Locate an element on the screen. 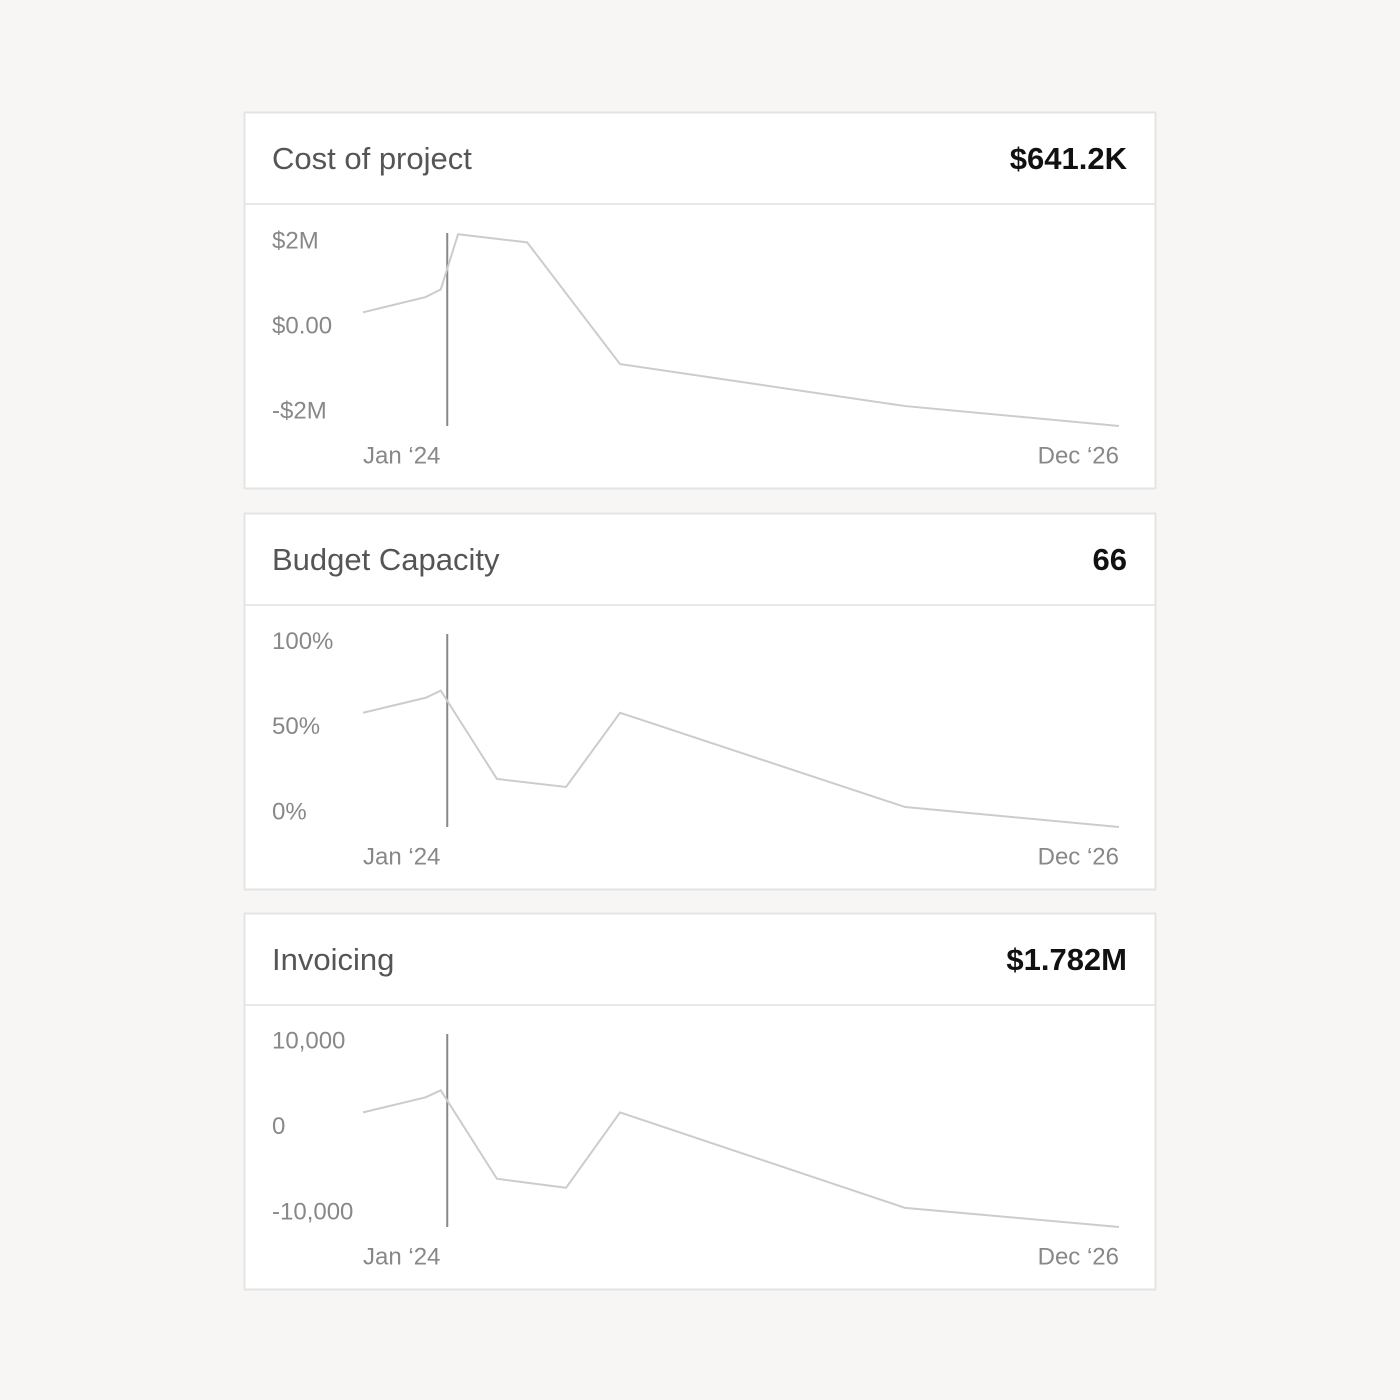 The height and width of the screenshot is (1400, 1400). card-headline: $1.782M is located at coordinates (1066, 959).